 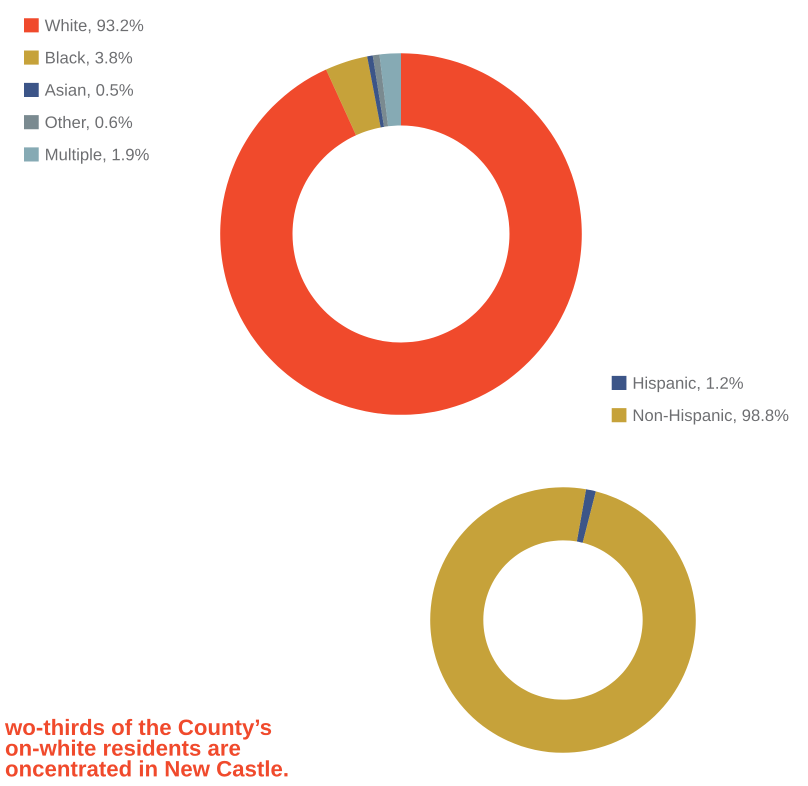 I want to click on legend-label: Black, 3.8%, so click(x=89, y=58).